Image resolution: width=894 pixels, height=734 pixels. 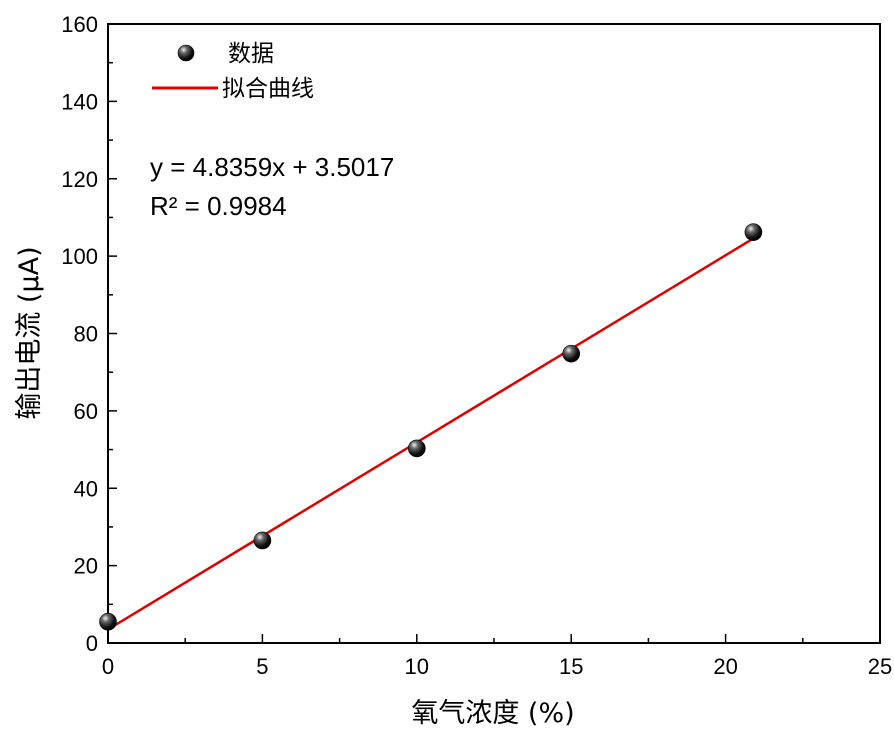 I want to click on y-tick-label: 160, so click(x=79, y=24).